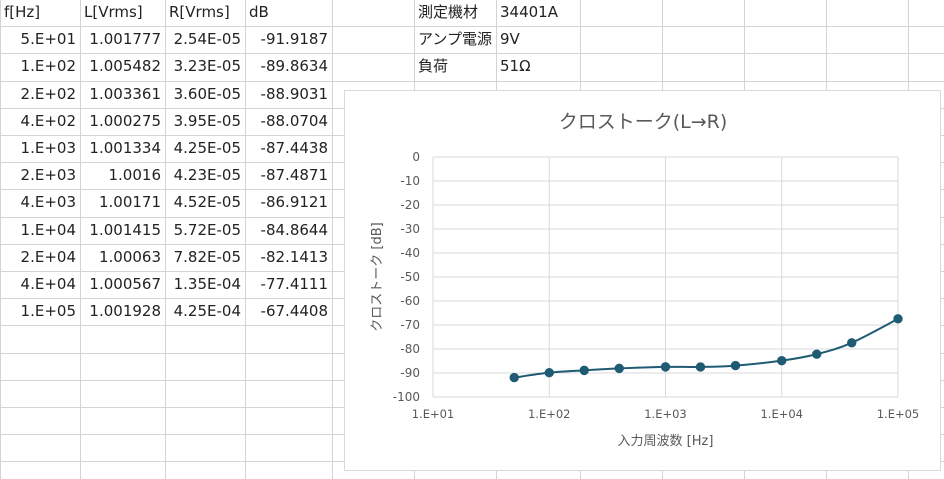 The height and width of the screenshot is (479, 944). Describe the element at coordinates (125, 94) in the screenshot. I see `cell-l-vrms: 1.003361` at that location.